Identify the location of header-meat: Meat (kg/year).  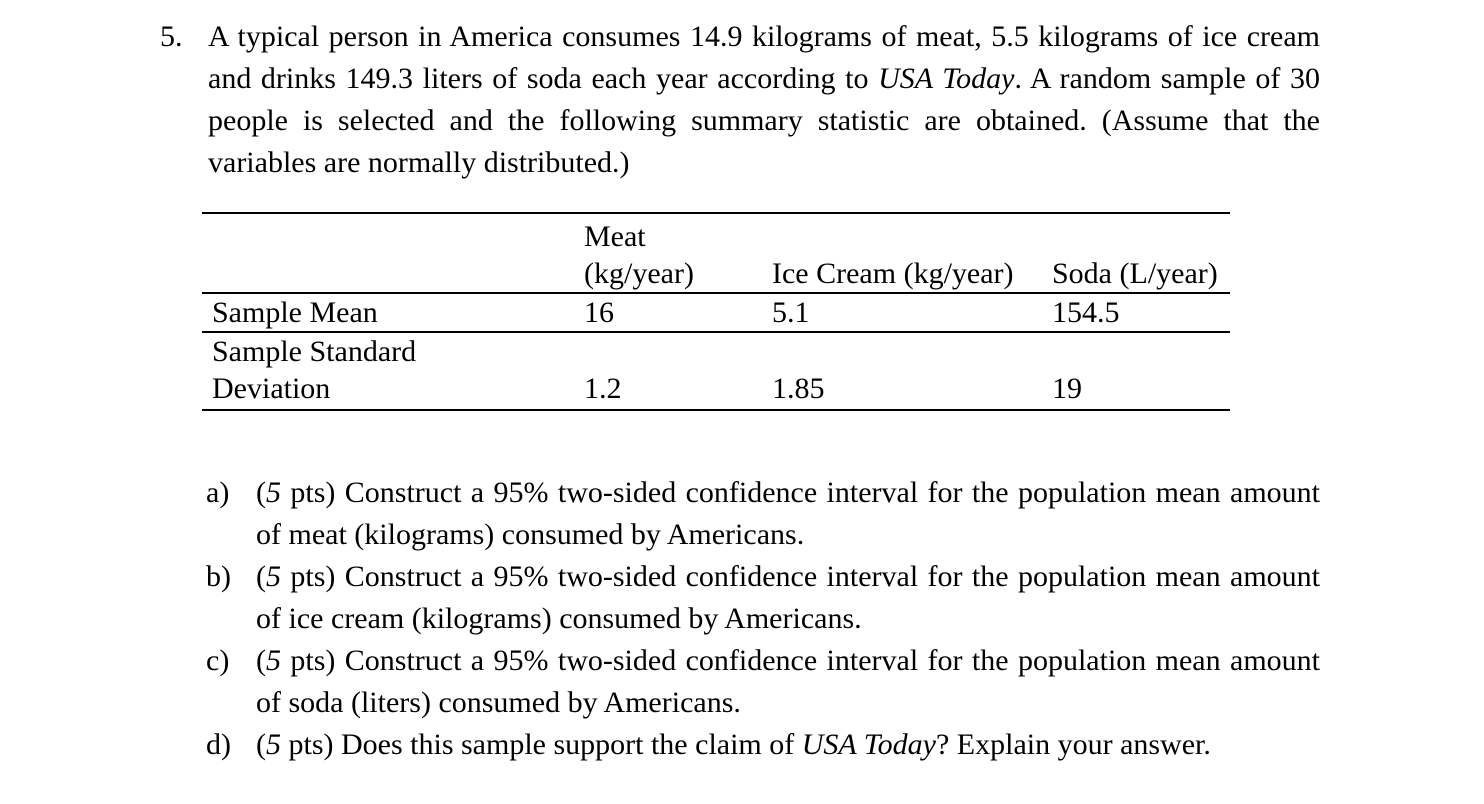
(639, 255).